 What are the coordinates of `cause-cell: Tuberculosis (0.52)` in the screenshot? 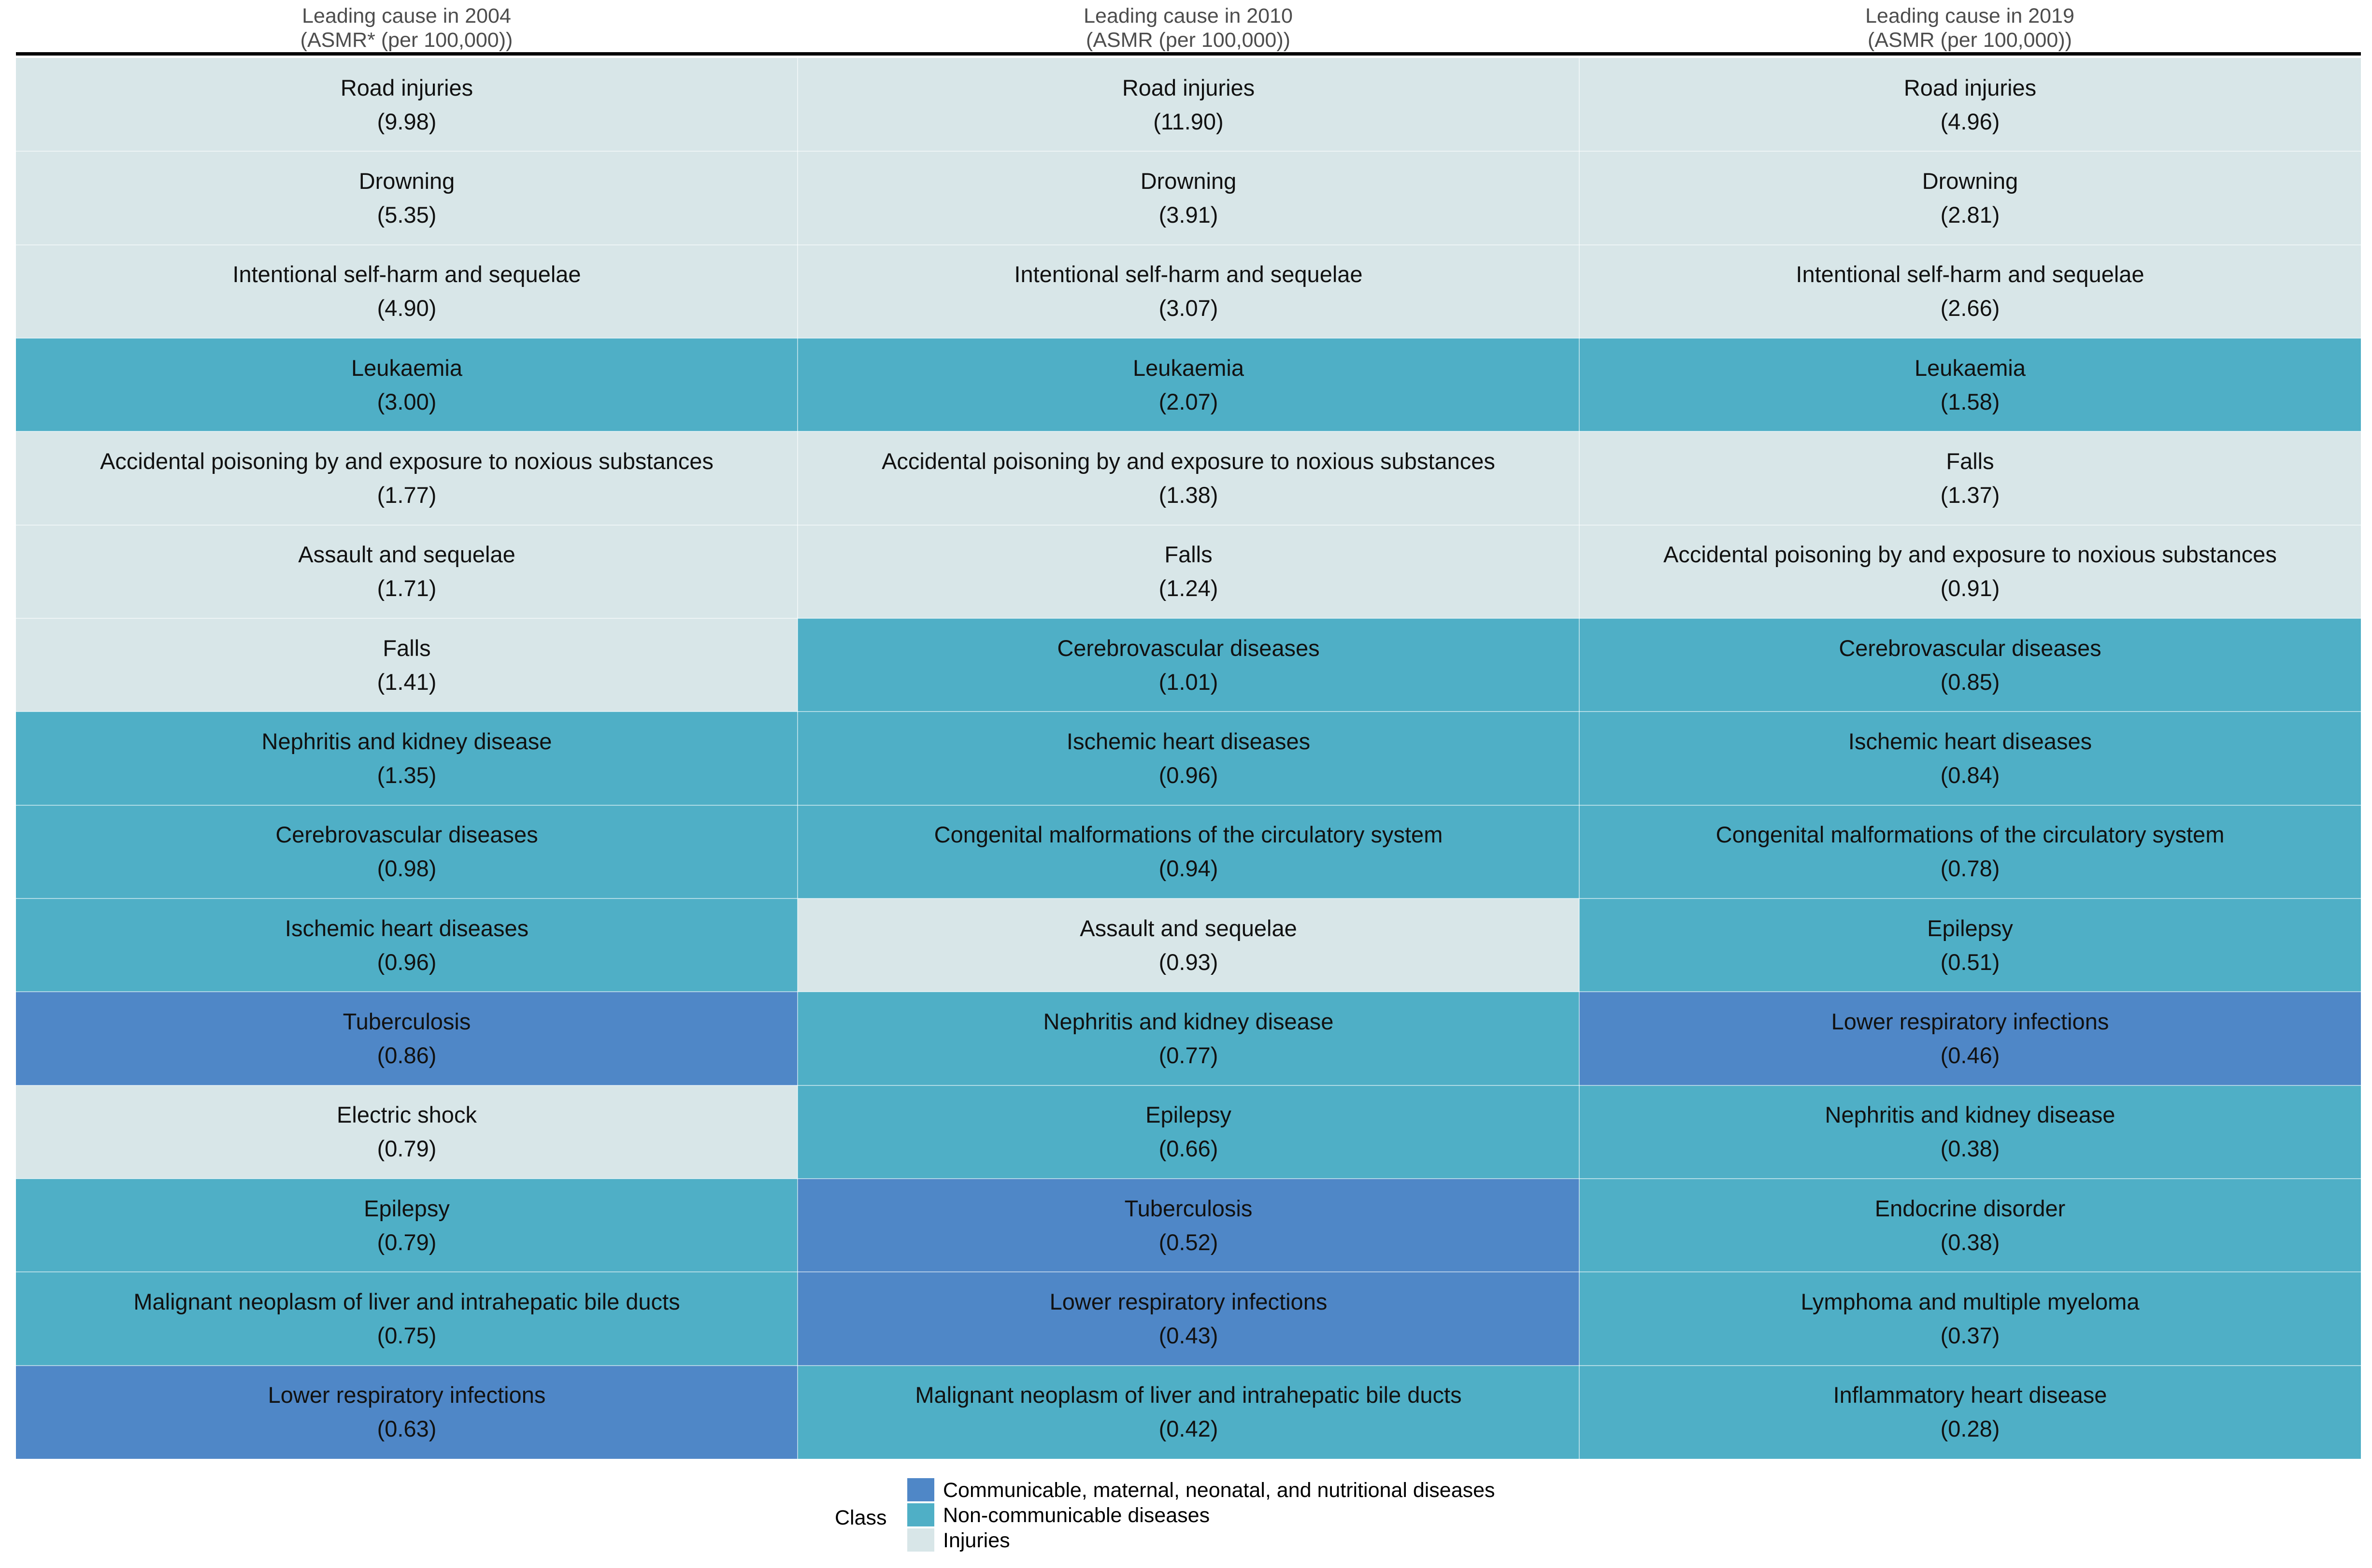 It's located at (1189, 1225).